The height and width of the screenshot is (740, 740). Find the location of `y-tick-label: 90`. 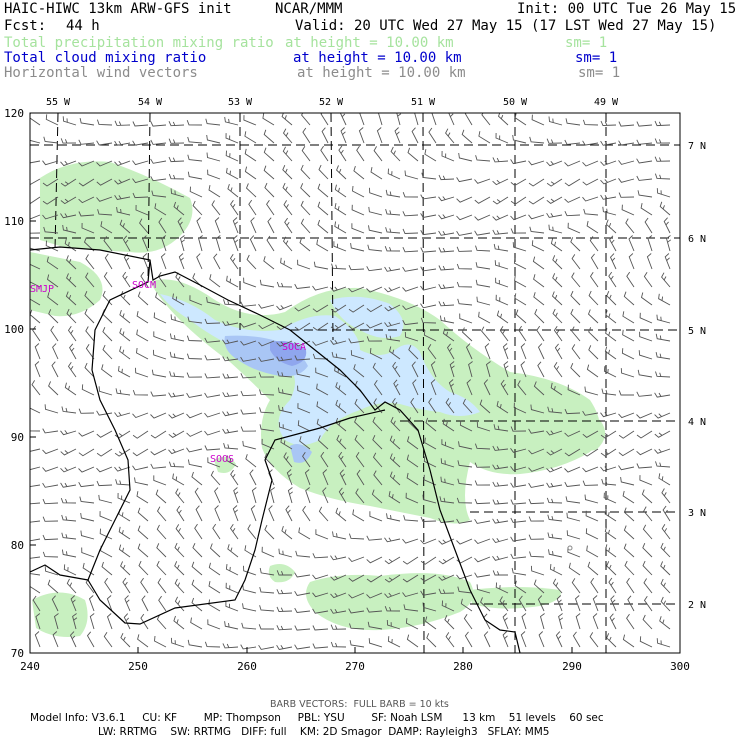

y-tick-label: 90 is located at coordinates (17, 437).